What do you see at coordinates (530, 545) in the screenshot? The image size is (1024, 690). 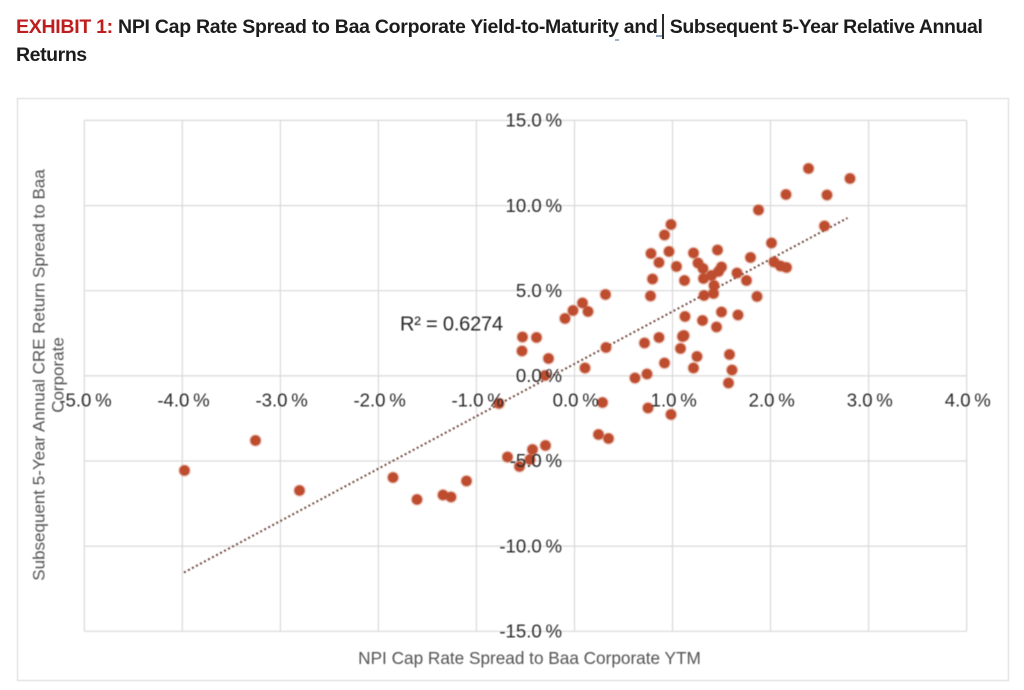 I see `svg-text: -10.0 %` at bounding box center [530, 545].